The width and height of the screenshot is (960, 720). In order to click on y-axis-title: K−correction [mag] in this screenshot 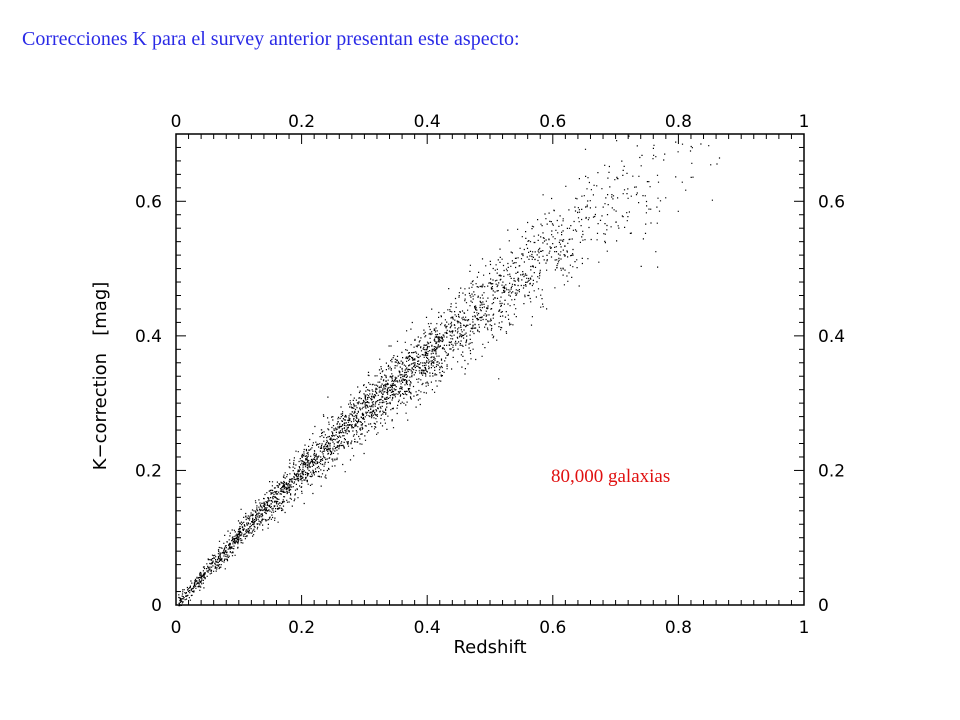, I will do `click(100, 376)`.